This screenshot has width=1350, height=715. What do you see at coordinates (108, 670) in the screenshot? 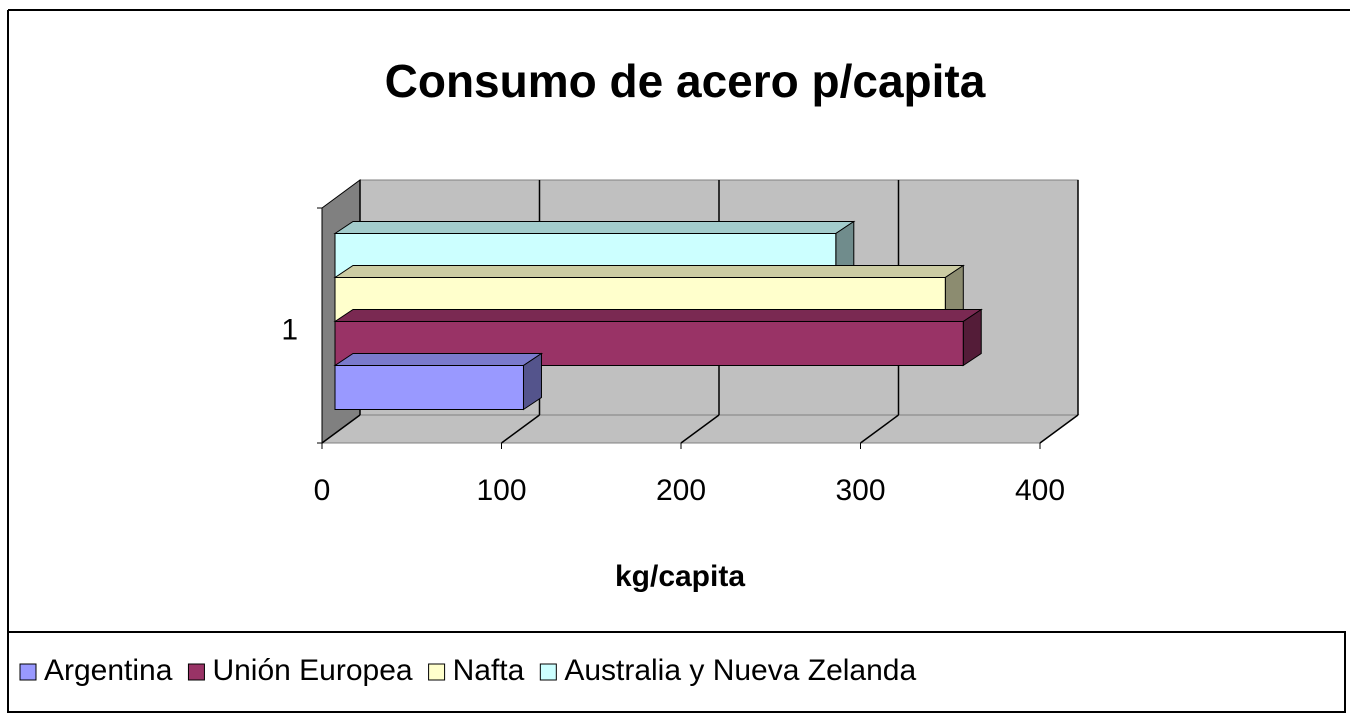
I see `legend-label: Argentina` at bounding box center [108, 670].